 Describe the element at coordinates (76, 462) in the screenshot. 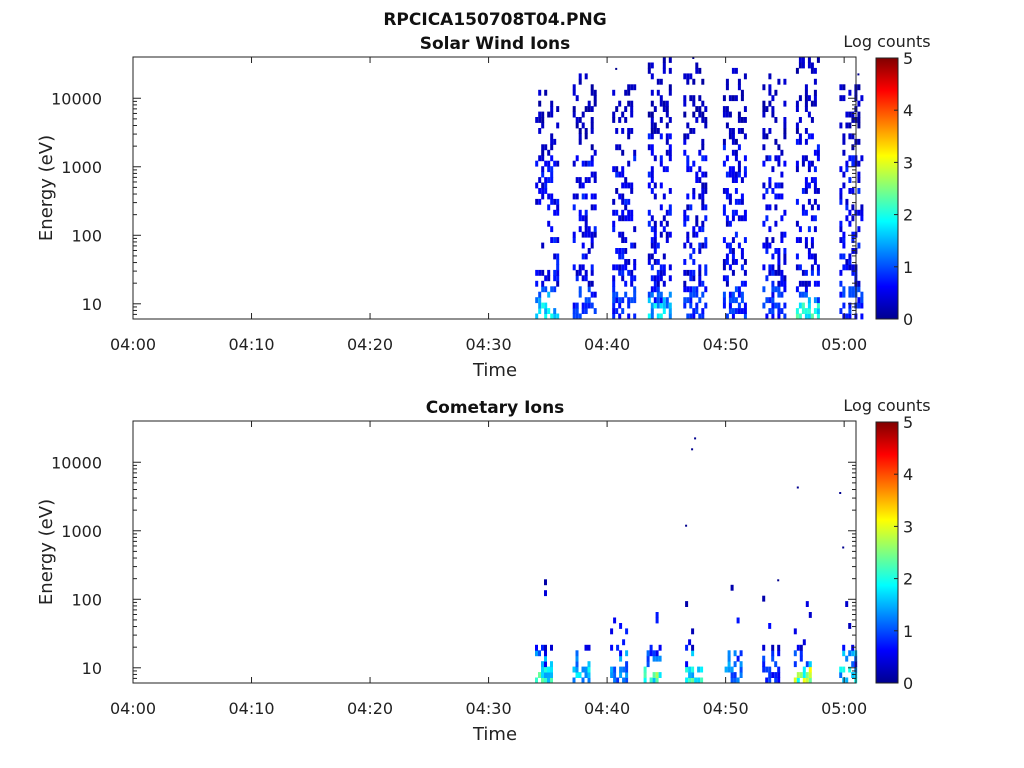

I see `y-tick-label: 10000` at that location.